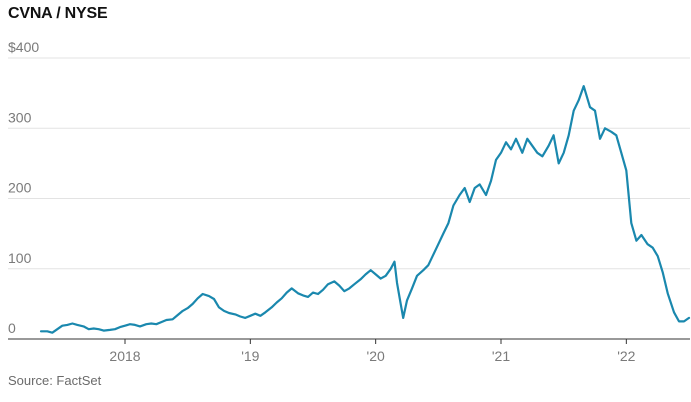  I want to click on x-tick-label: '22, so click(626, 356).